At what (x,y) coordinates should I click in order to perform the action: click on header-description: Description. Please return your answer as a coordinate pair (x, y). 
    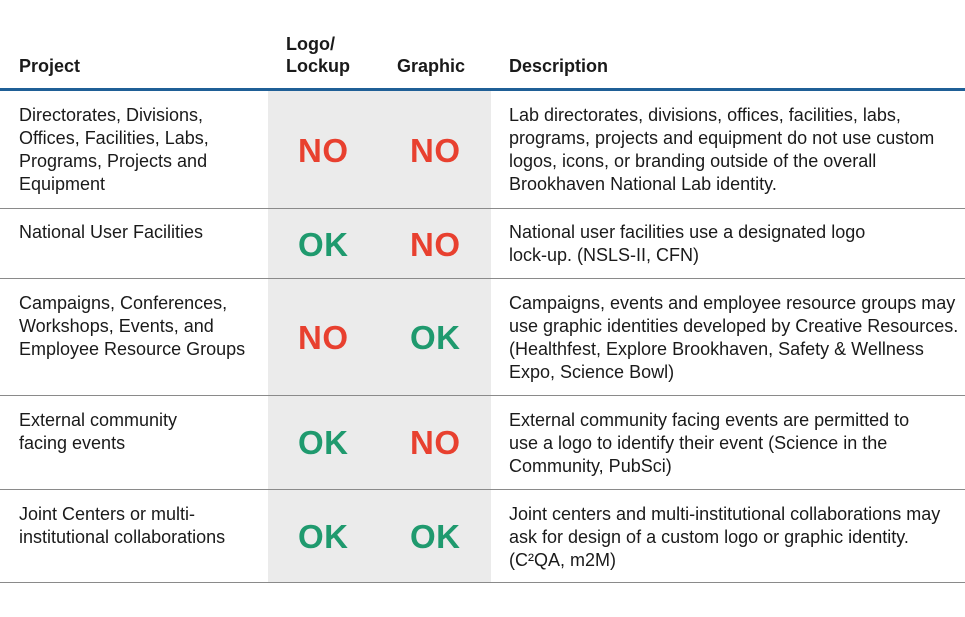
    Looking at the image, I should click on (559, 66).